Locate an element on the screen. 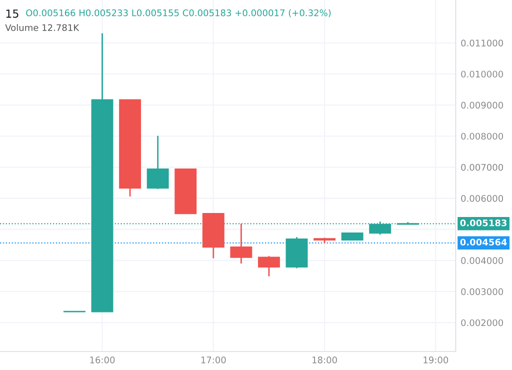  ref-line-label: 0.004564 is located at coordinates (483, 242).